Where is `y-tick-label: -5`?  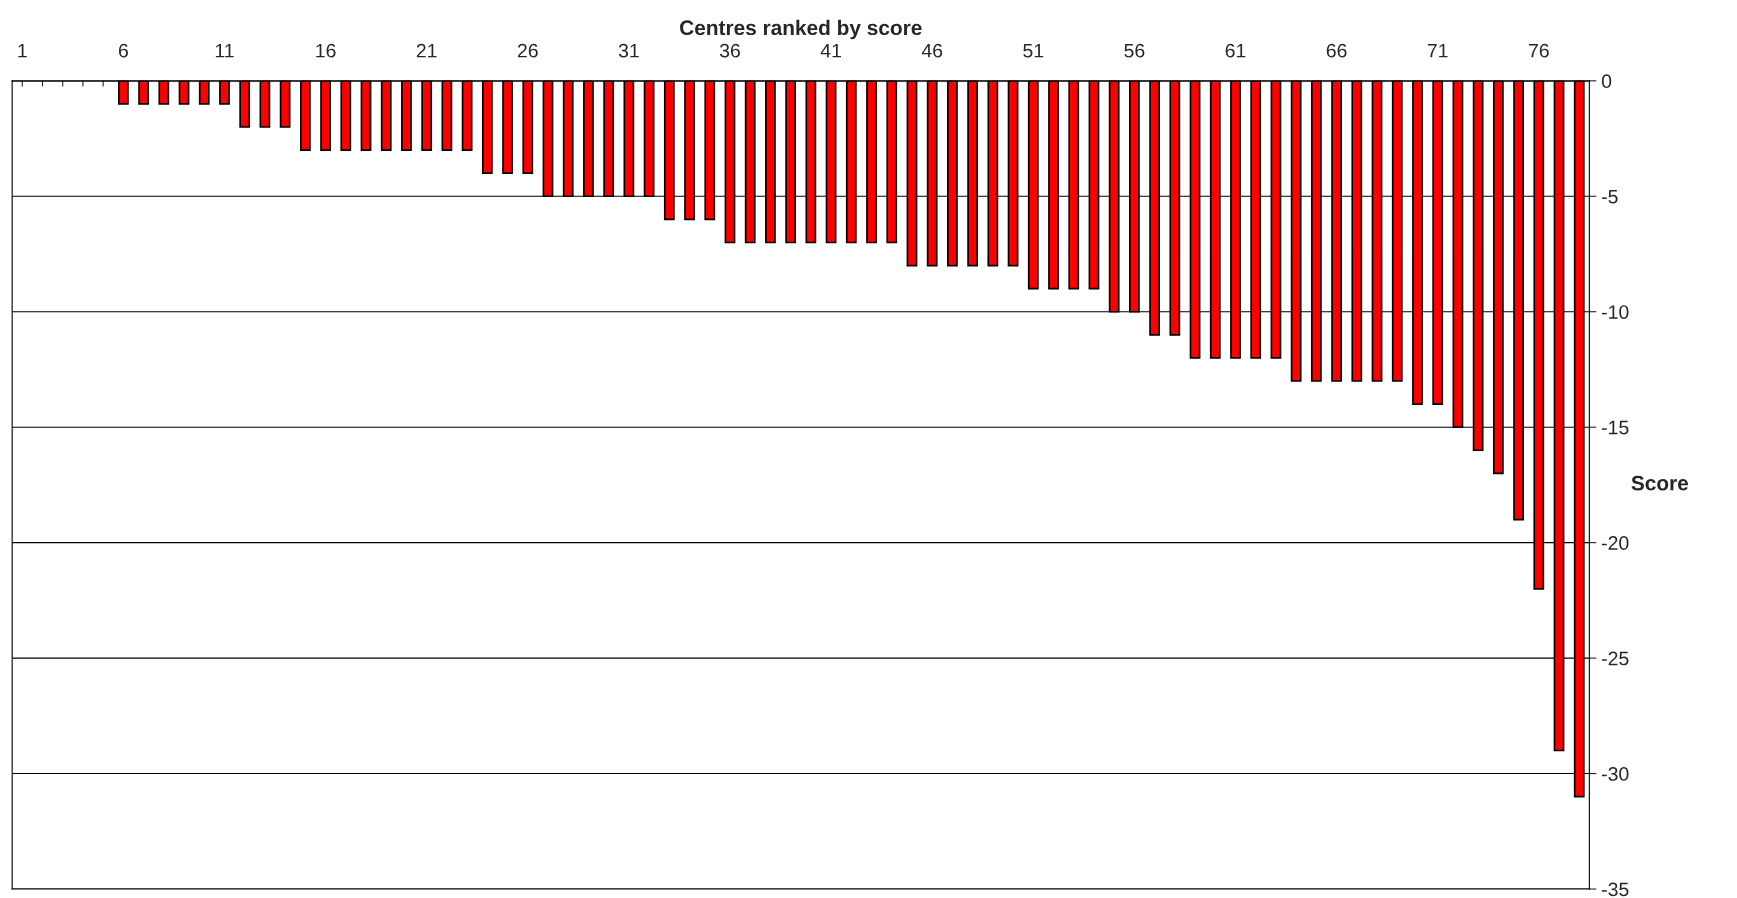
y-tick-label: -5 is located at coordinates (1610, 196).